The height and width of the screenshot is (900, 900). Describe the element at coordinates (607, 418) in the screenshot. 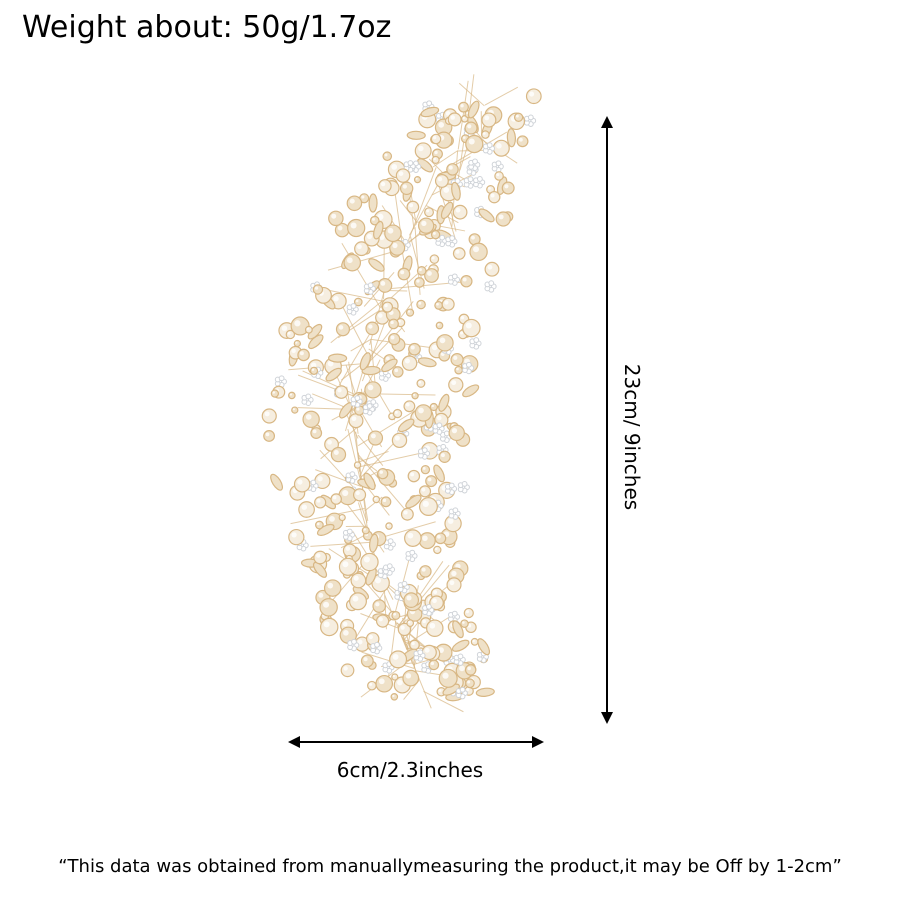

I see `height-dimension-line` at that location.